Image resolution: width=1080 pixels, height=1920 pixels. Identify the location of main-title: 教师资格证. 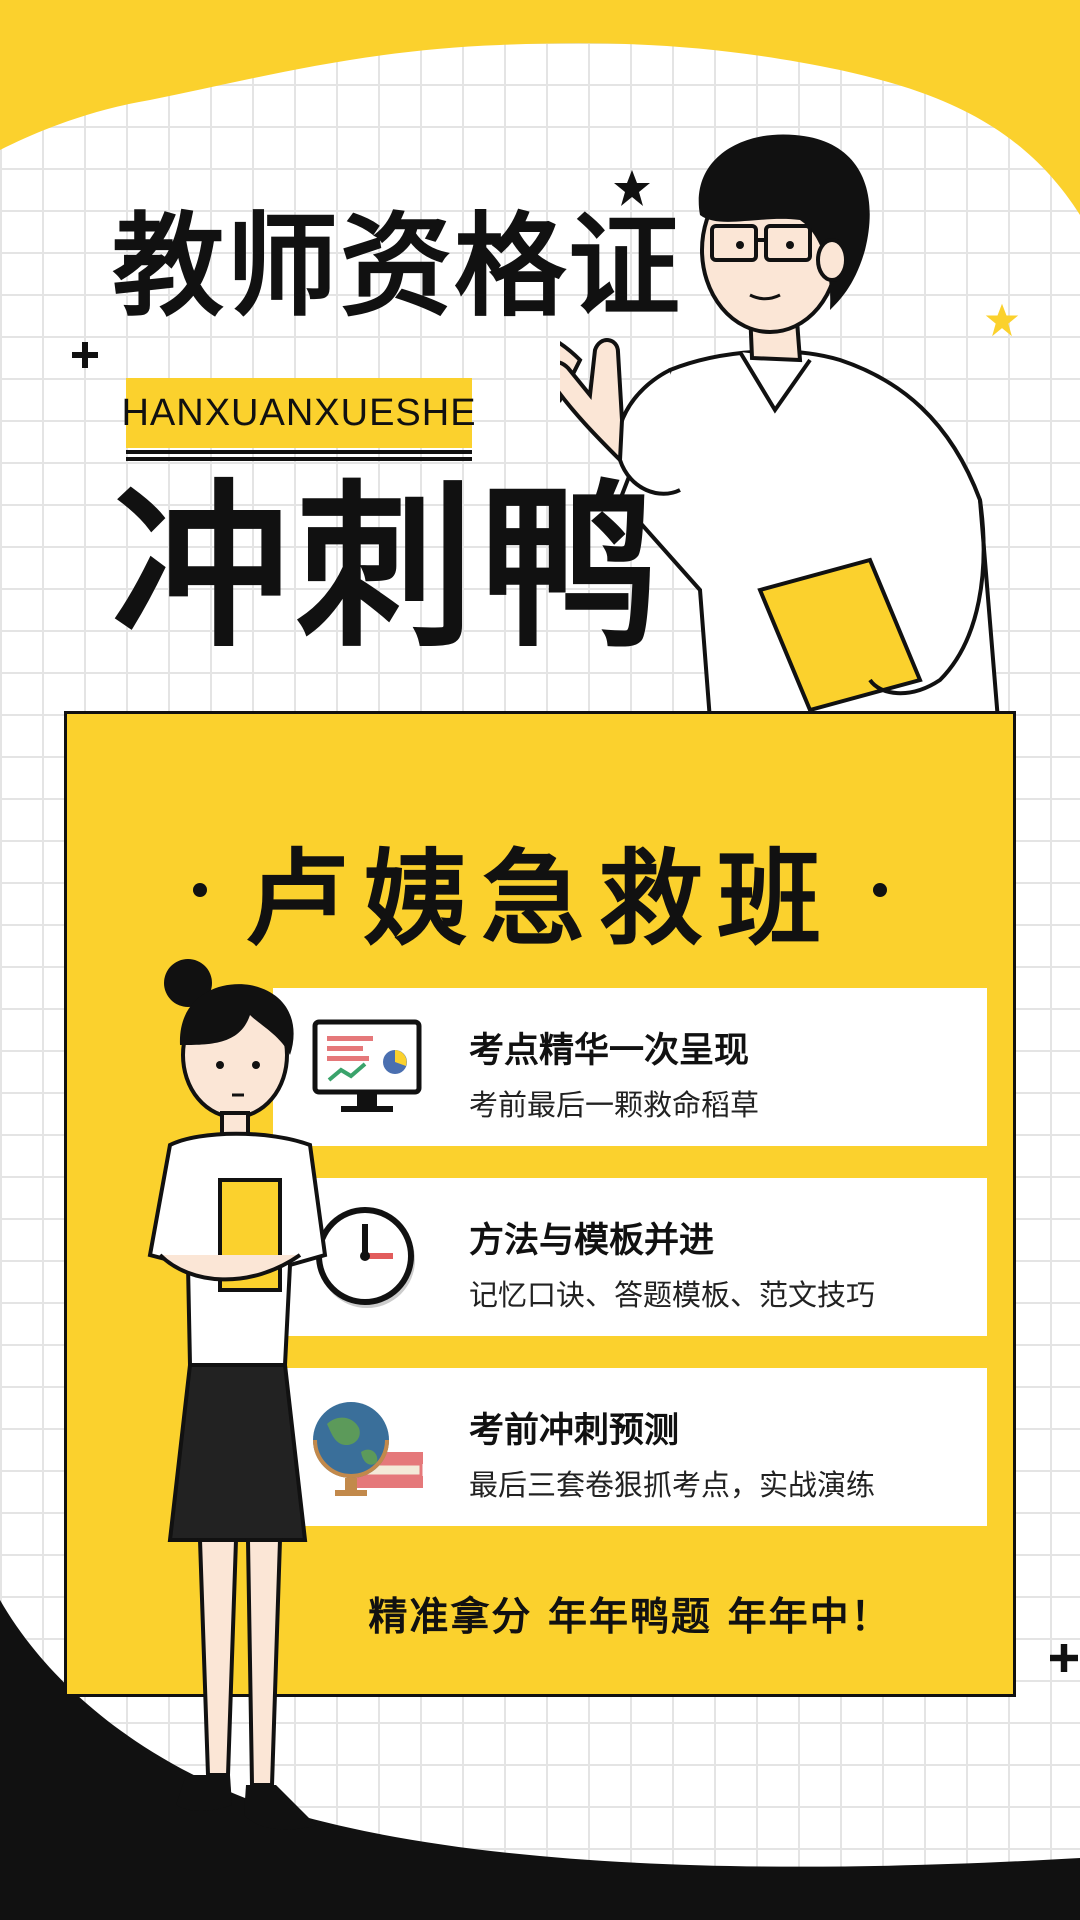
(397, 267).